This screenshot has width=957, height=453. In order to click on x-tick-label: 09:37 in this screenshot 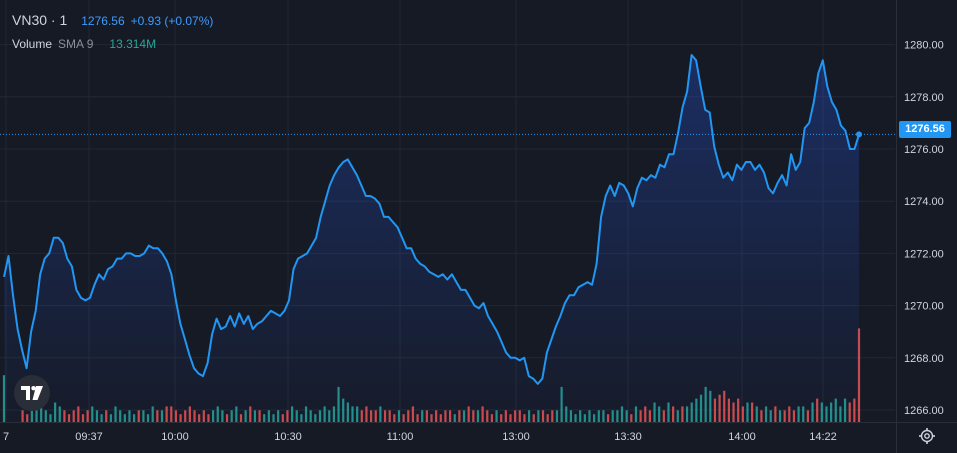, I will do `click(89, 437)`.